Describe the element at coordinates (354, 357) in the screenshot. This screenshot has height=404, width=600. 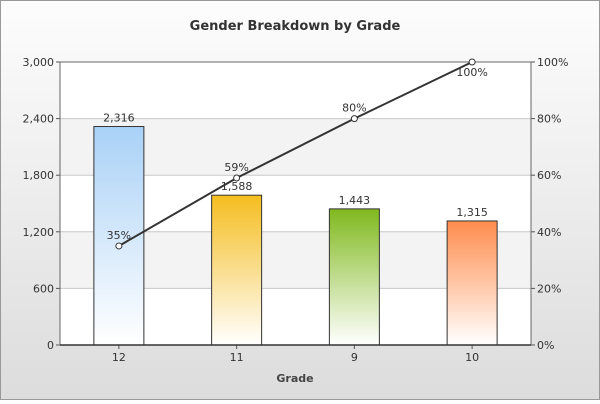
I see `x-axis-tick-label: 9` at that location.